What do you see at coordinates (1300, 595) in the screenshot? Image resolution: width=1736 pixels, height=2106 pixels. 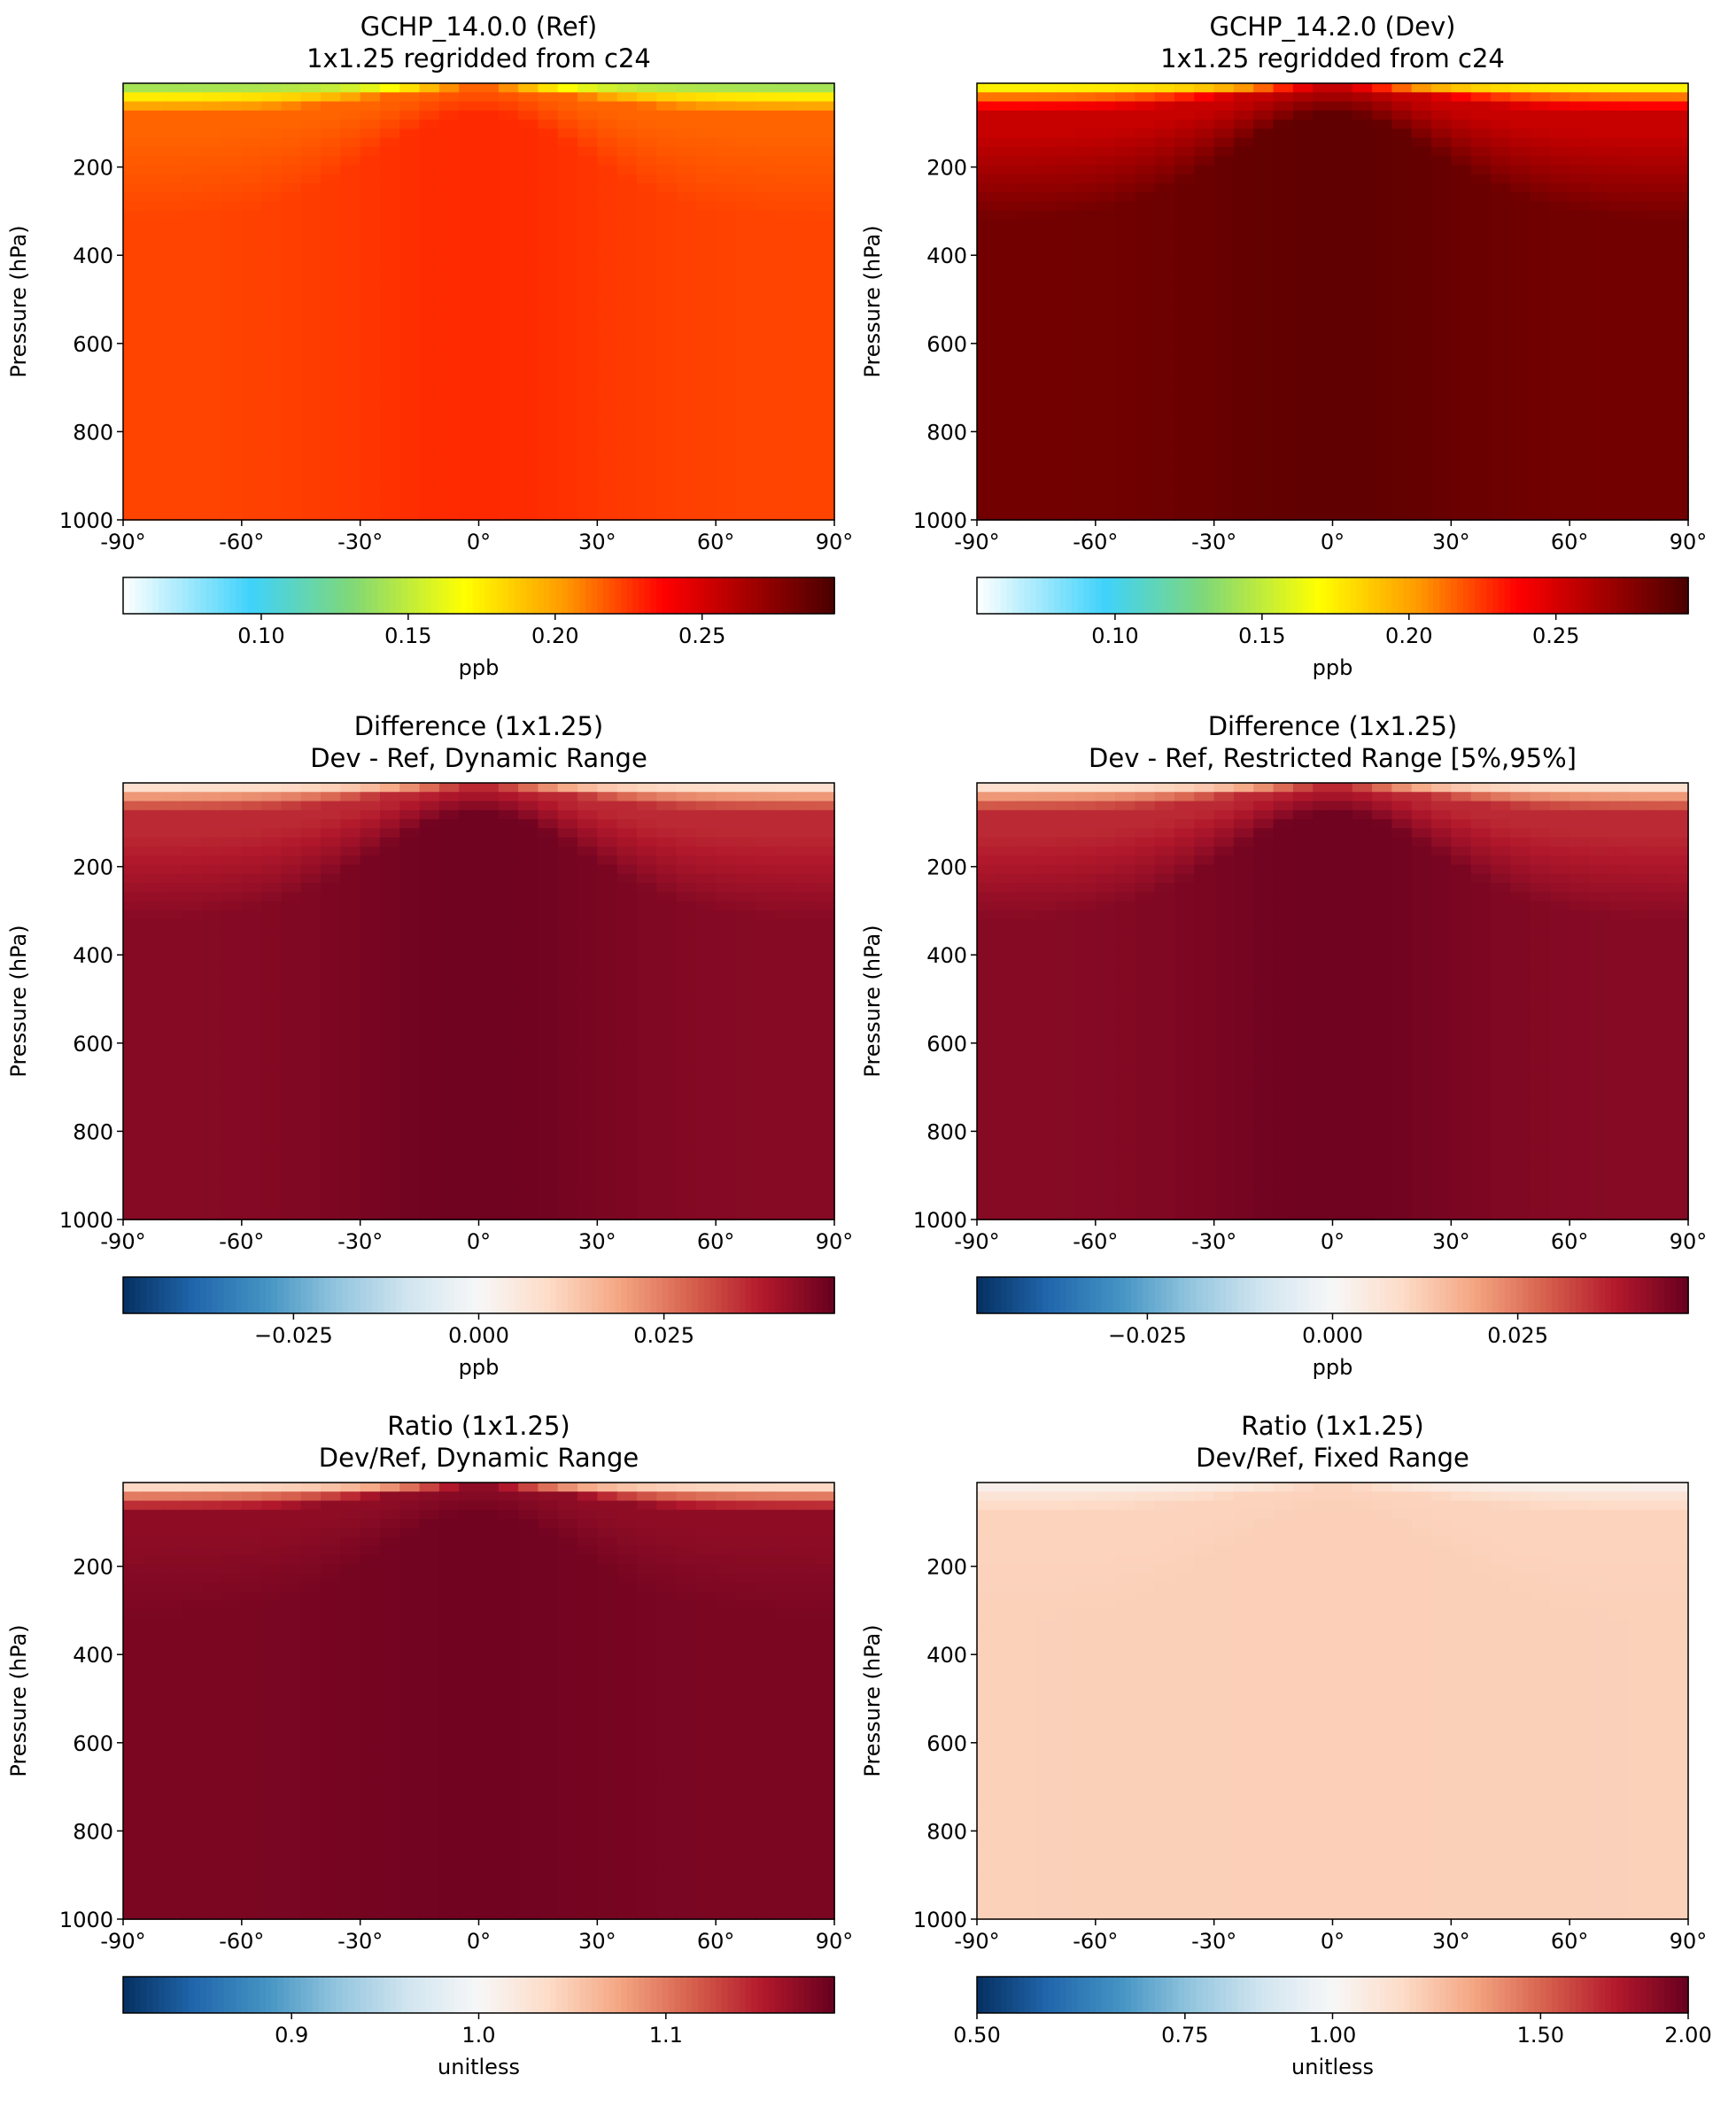 I see `colorbar-segment` at bounding box center [1300, 595].